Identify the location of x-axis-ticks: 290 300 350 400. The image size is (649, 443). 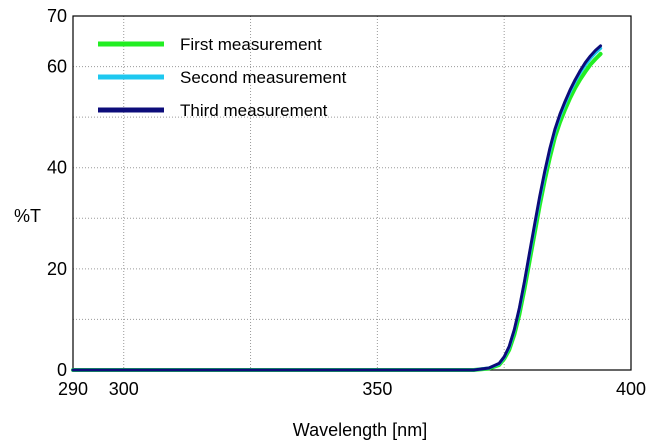
(352, 389).